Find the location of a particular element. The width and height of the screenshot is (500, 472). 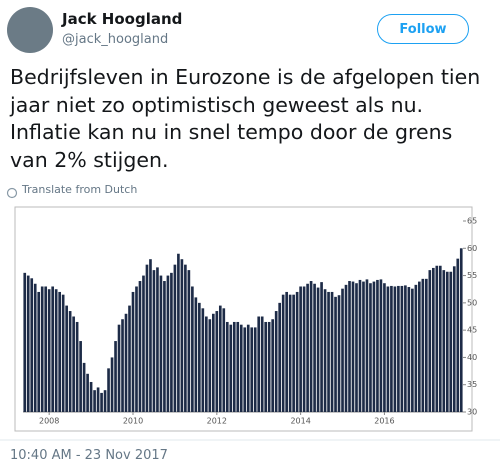

globe-icon is located at coordinates (12, 193).